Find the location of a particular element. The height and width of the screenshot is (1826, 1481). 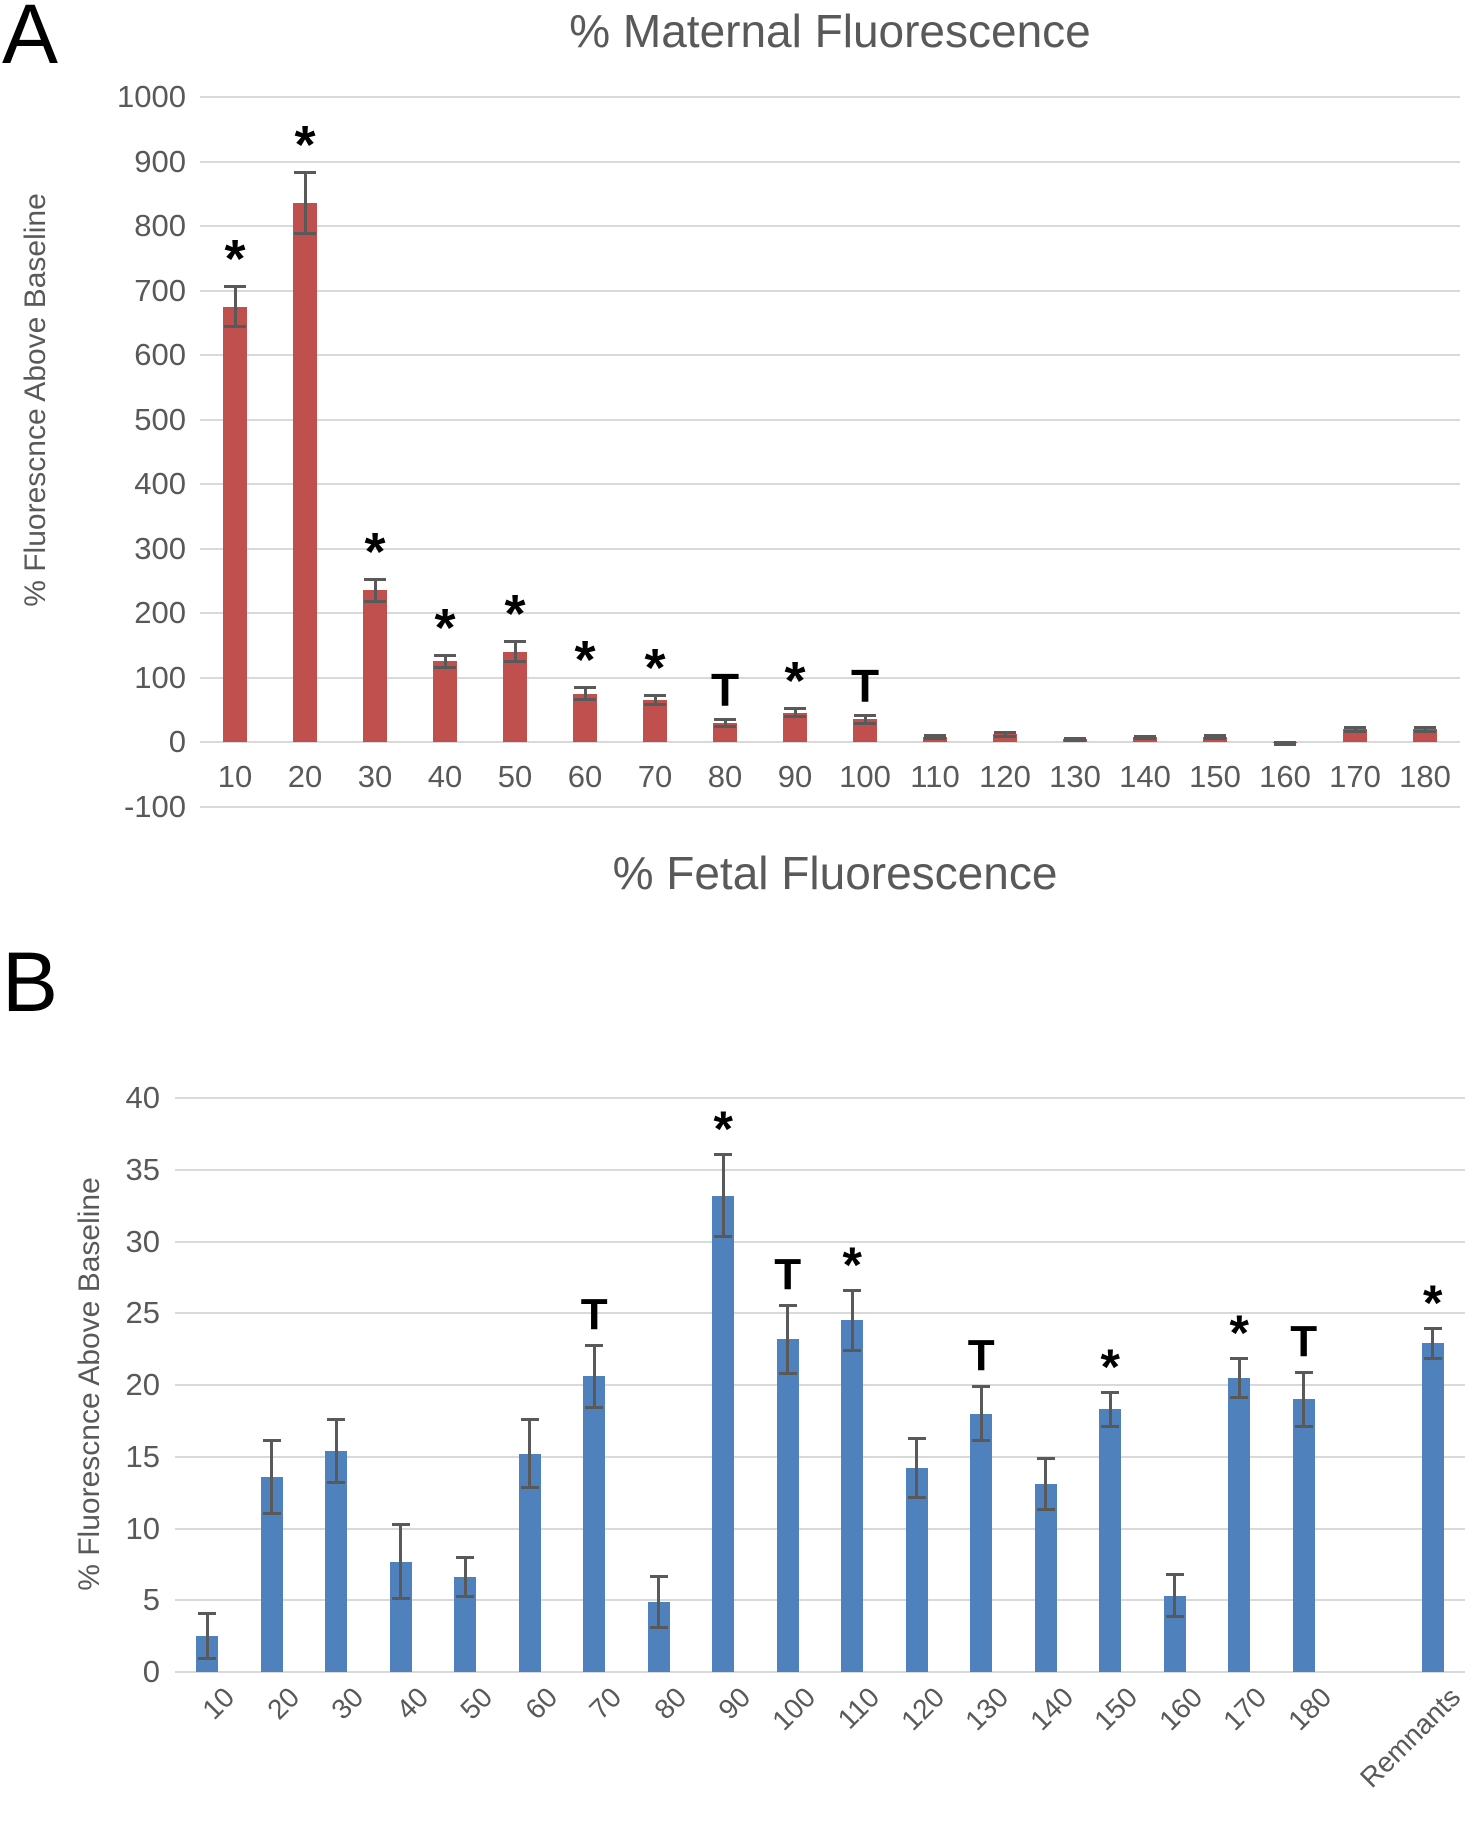

y-tick-label: 20 is located at coordinates (142, 1384).